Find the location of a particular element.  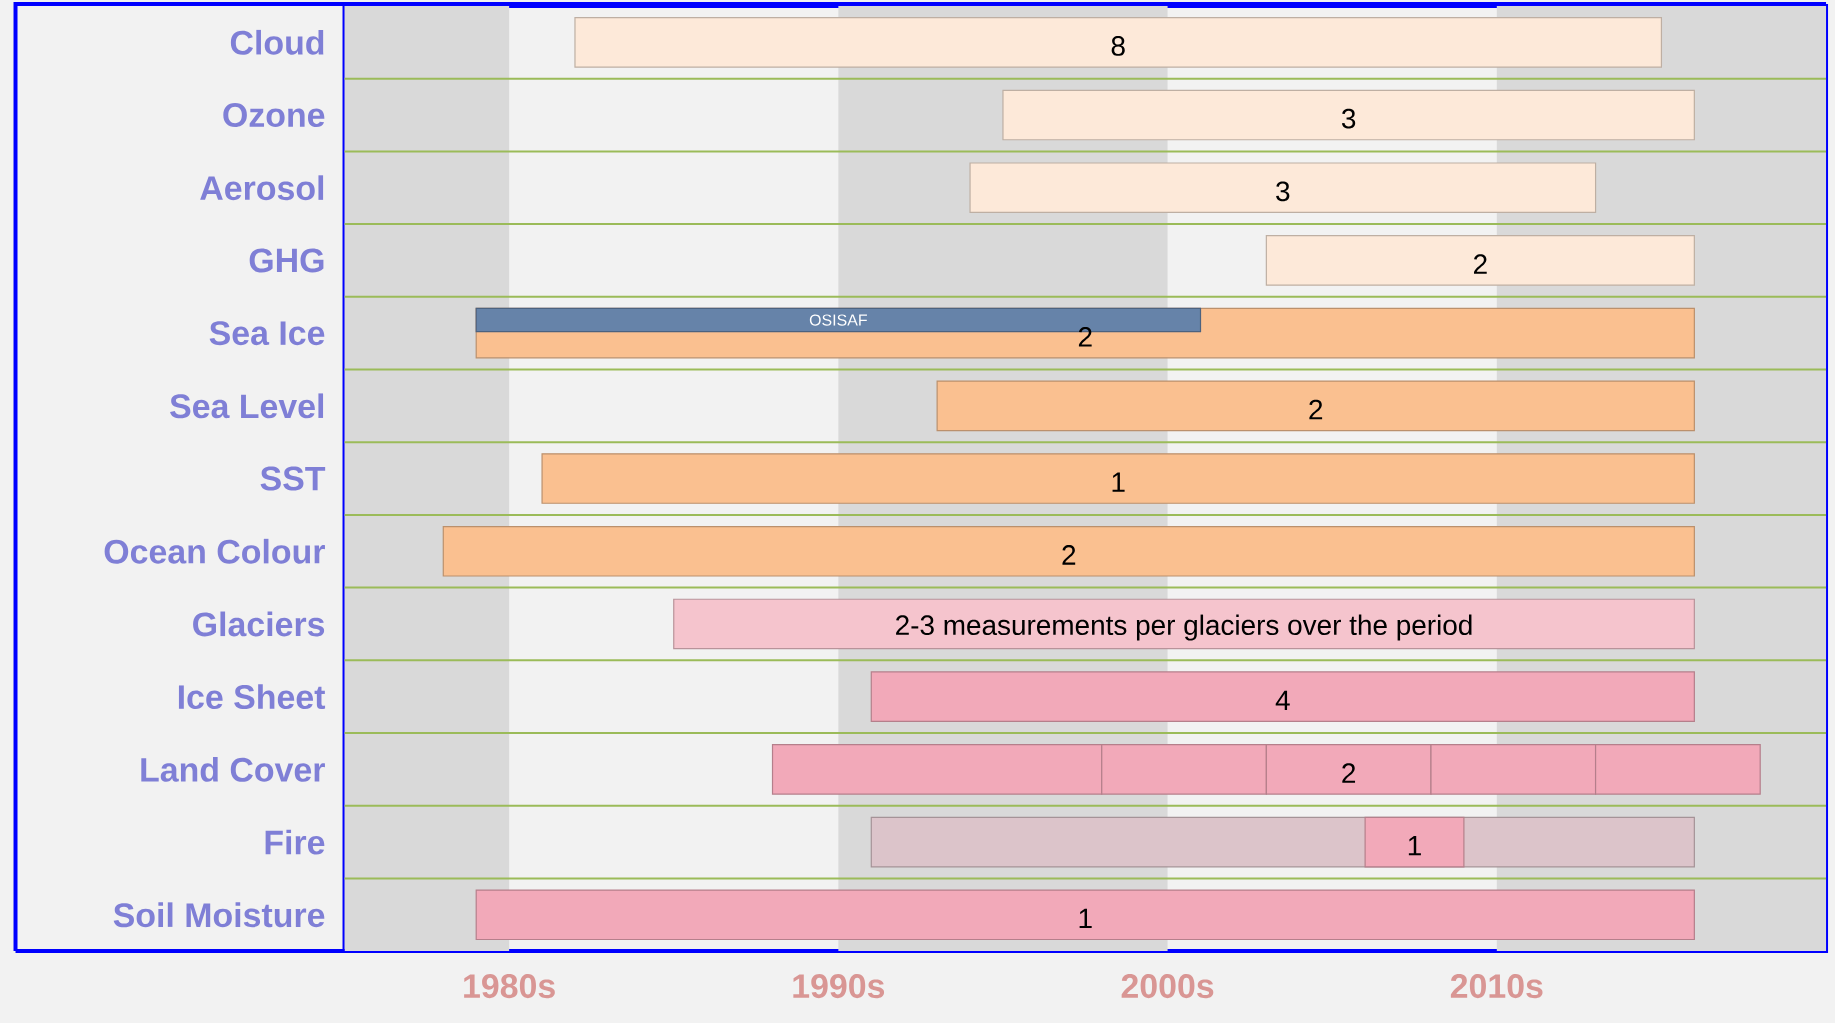

x-tick-label: 1980s is located at coordinates (509, 986).